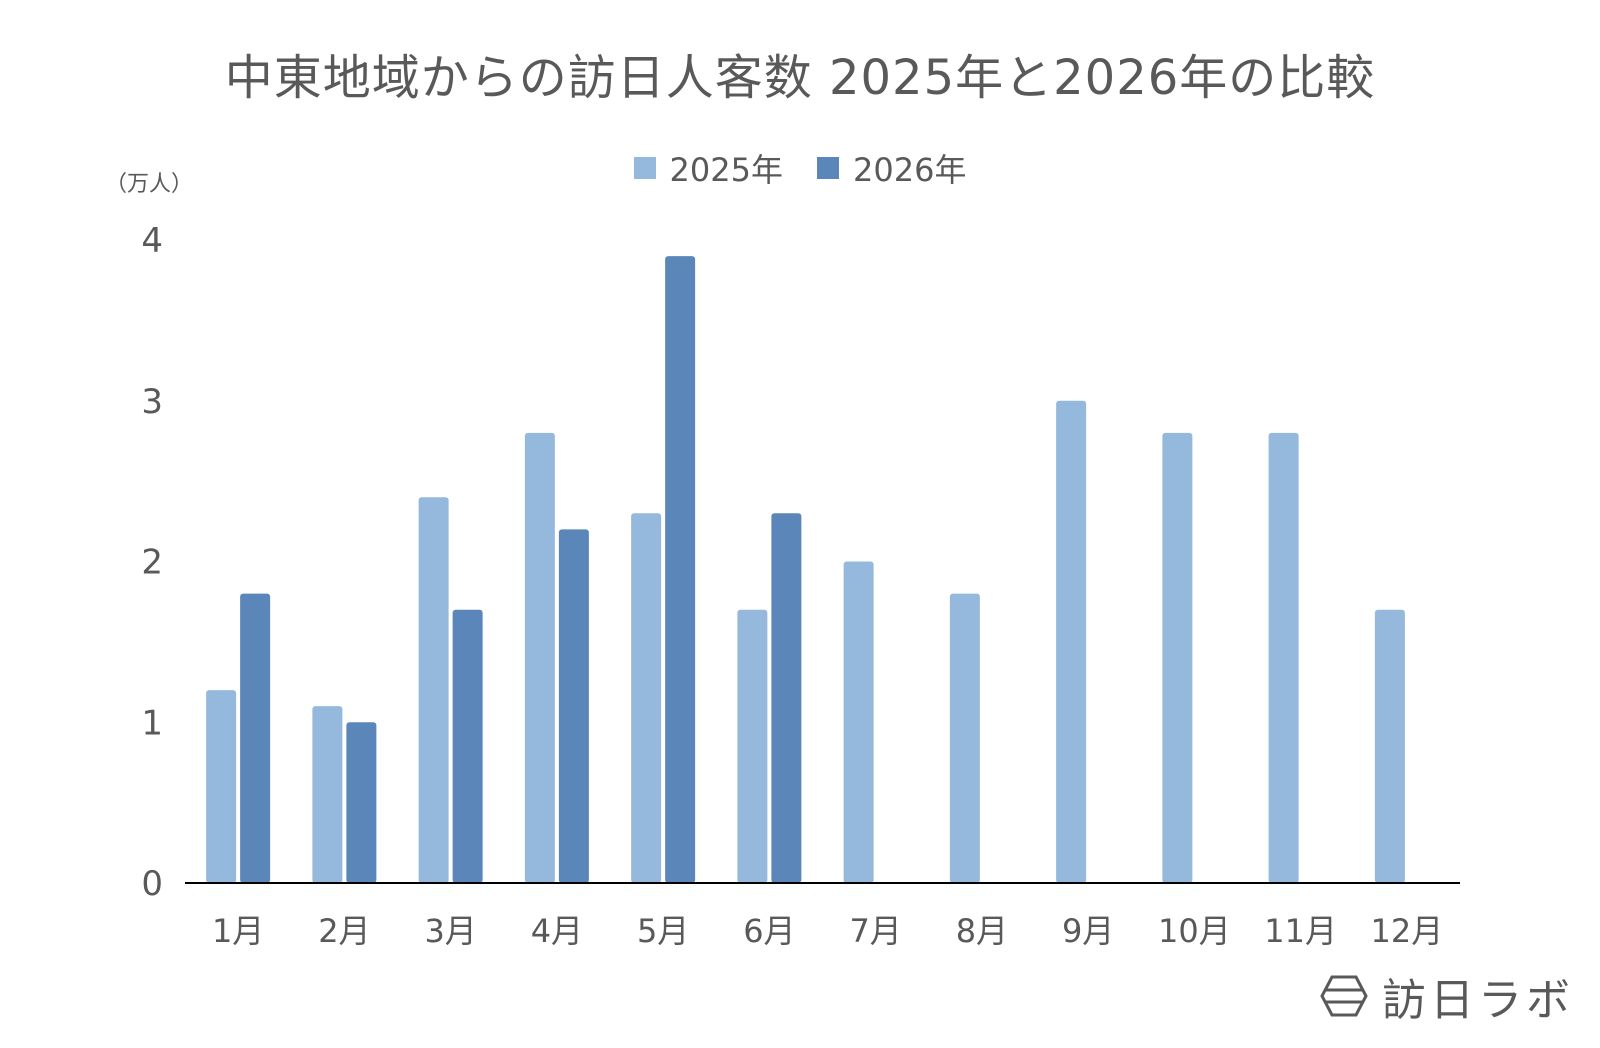 This screenshot has height=1048, width=1600. Describe the element at coordinates (152, 563) in the screenshot. I see `y-tick-label: 2` at that location.